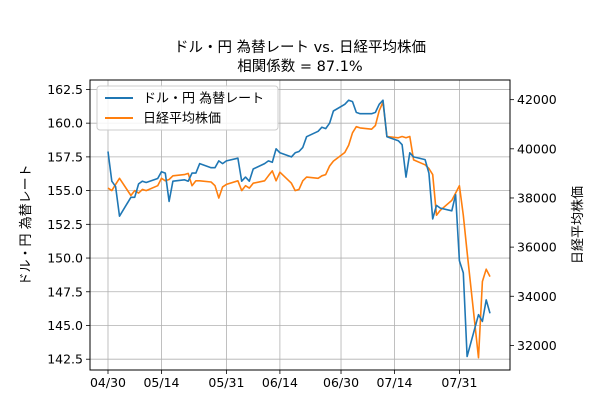 This screenshot has width=600, height=400. What do you see at coordinates (65, 190) in the screenshot?
I see `y-tick-label-left: 155.0` at bounding box center [65, 190].